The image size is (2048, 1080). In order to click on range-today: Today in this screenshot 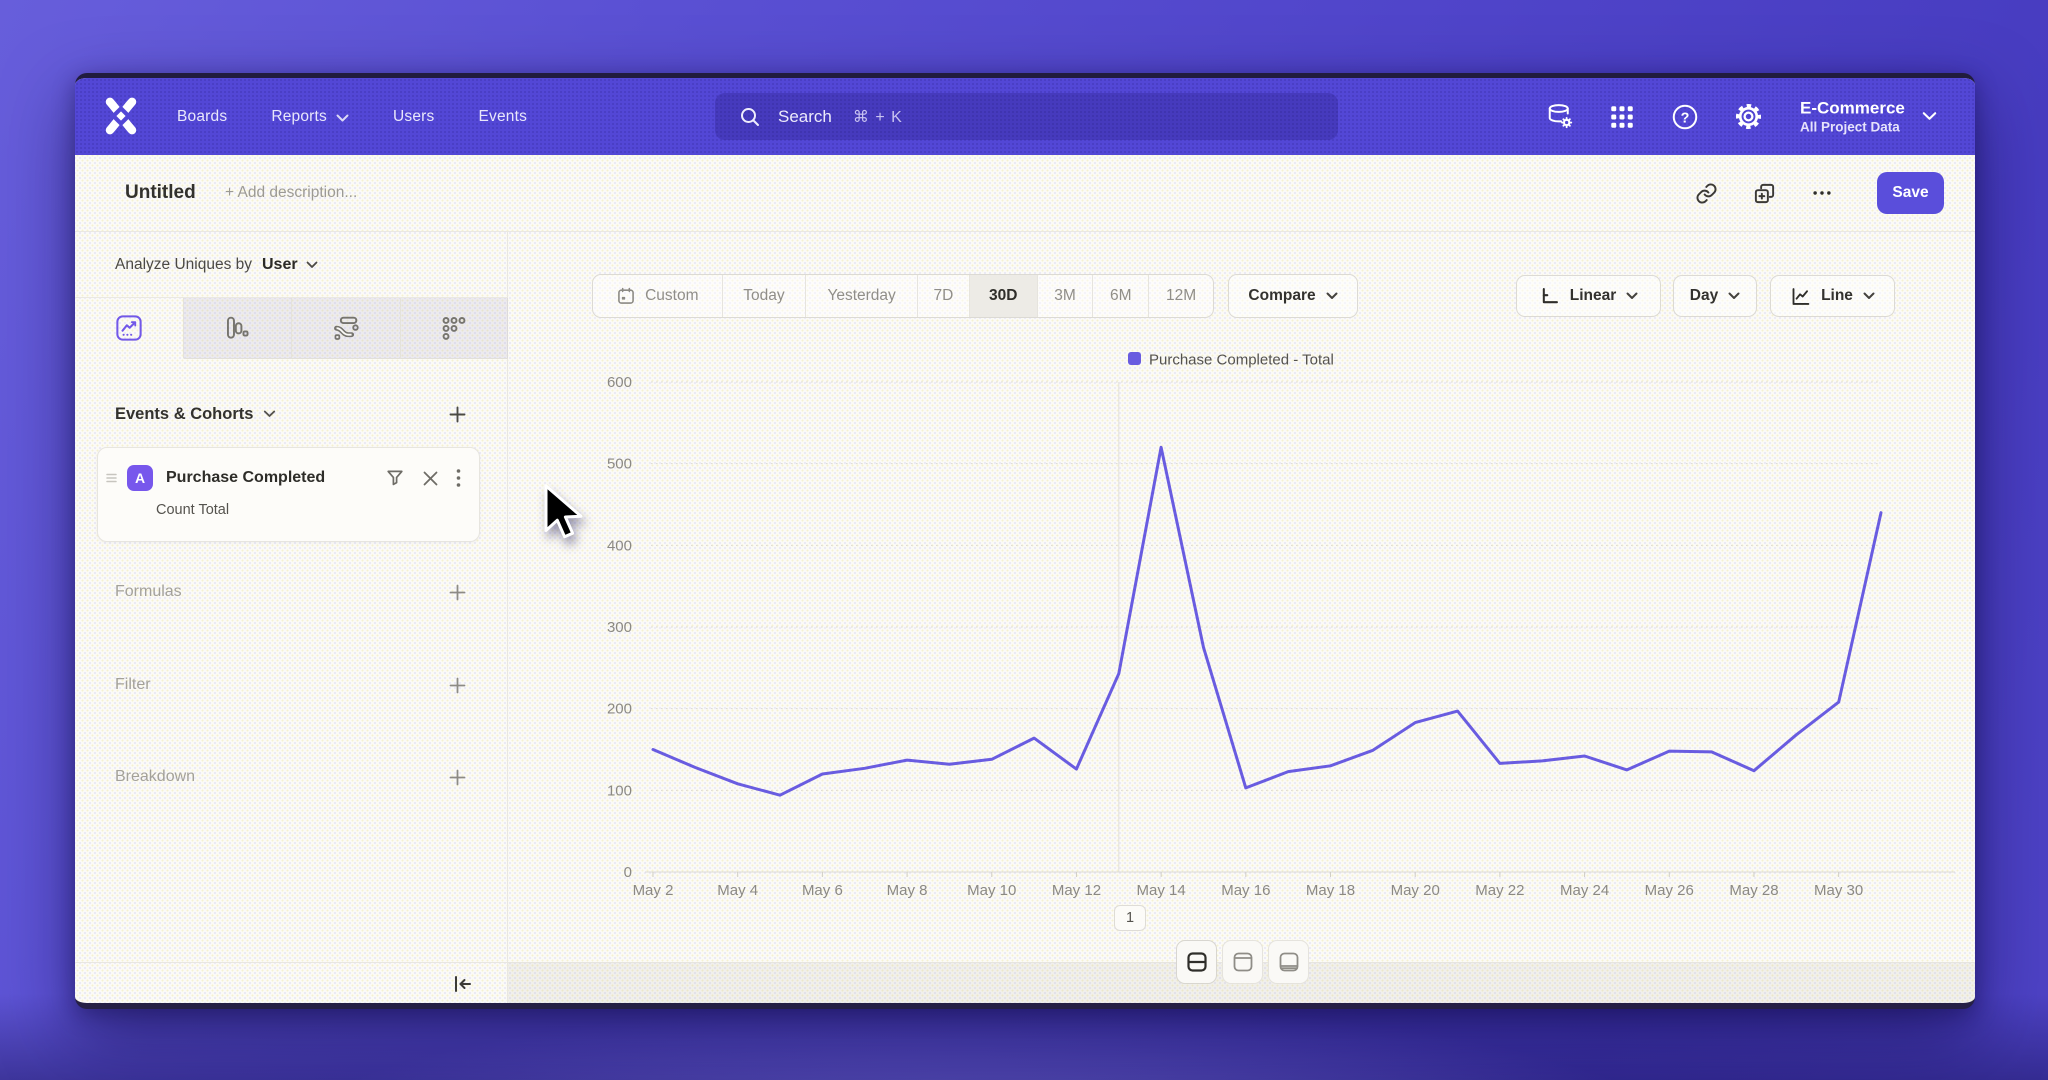, I will do `click(765, 296)`.